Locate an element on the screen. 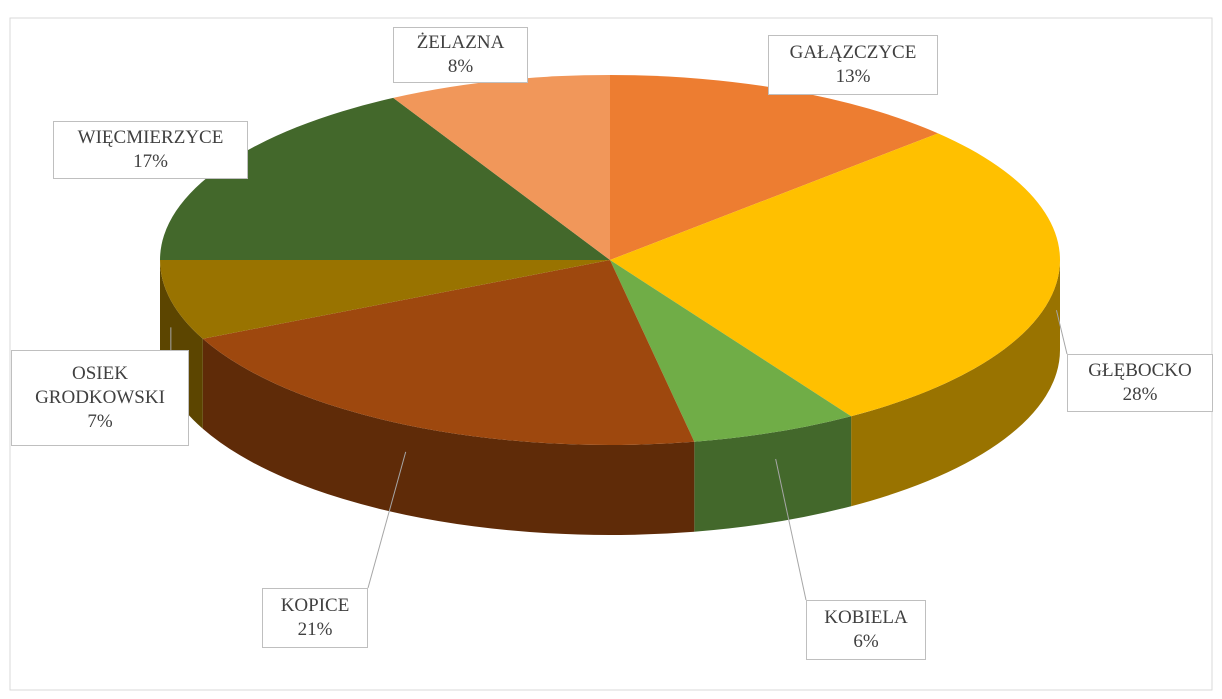  label-name: OSIEK GRODKOWSKI is located at coordinates (100, 385).